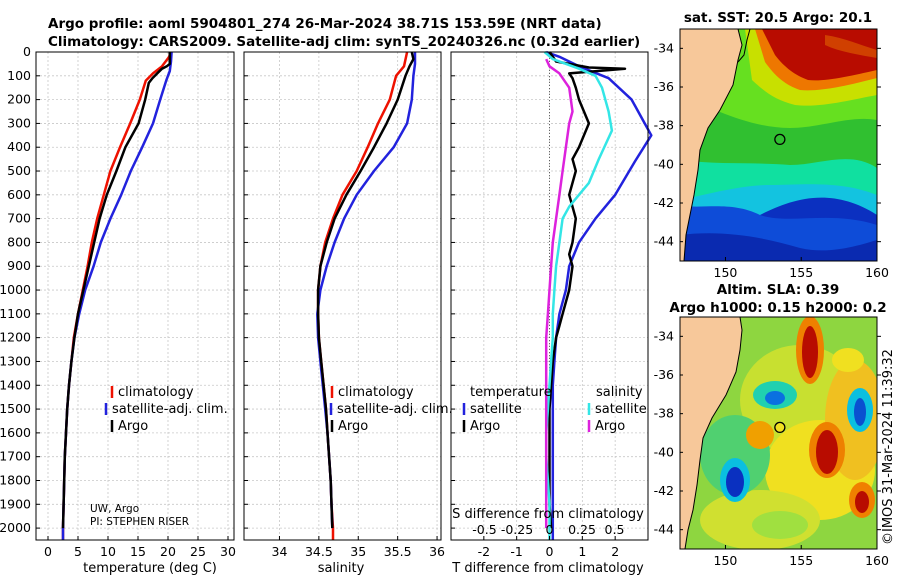 The height and width of the screenshot is (580, 900). Describe the element at coordinates (664, 86) in the screenshot. I see `sst-lat-label: -36` at that location.